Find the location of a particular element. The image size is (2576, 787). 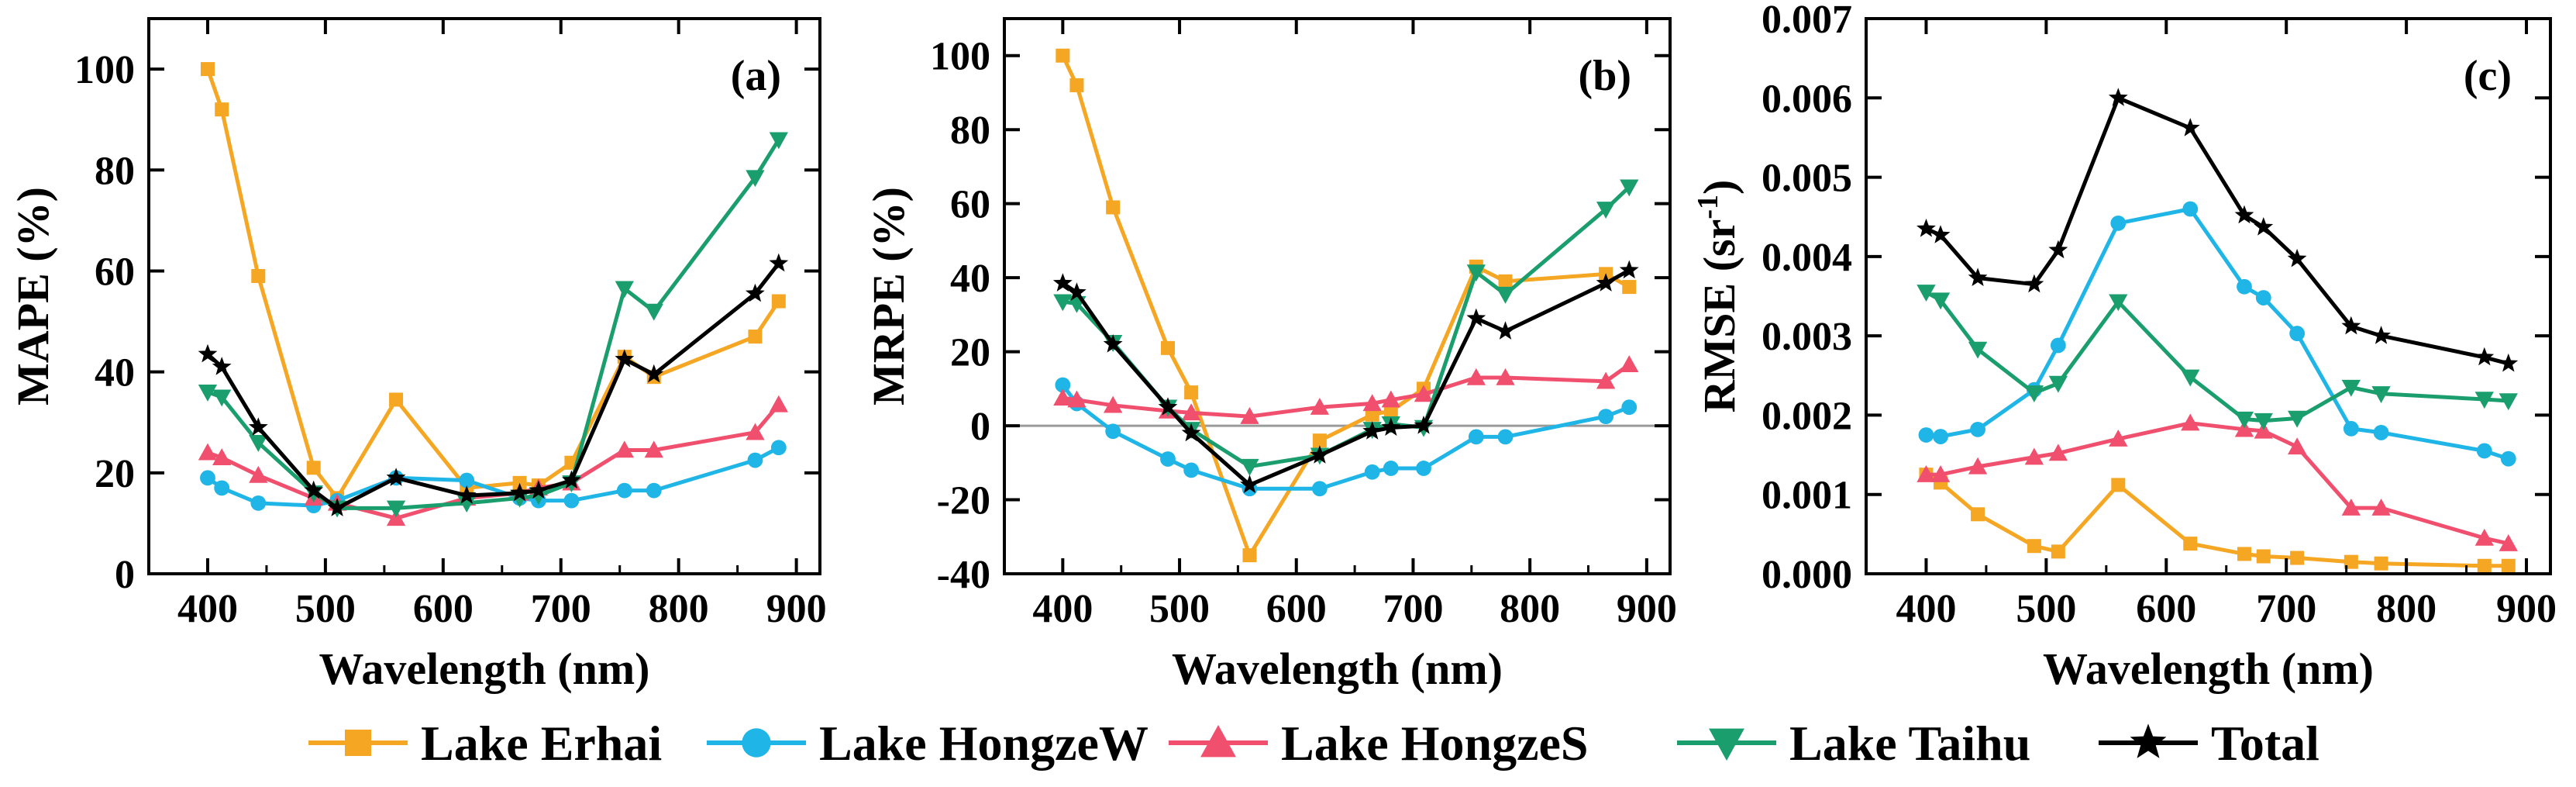

x-tick-label: 500 is located at coordinates (2046, 609).